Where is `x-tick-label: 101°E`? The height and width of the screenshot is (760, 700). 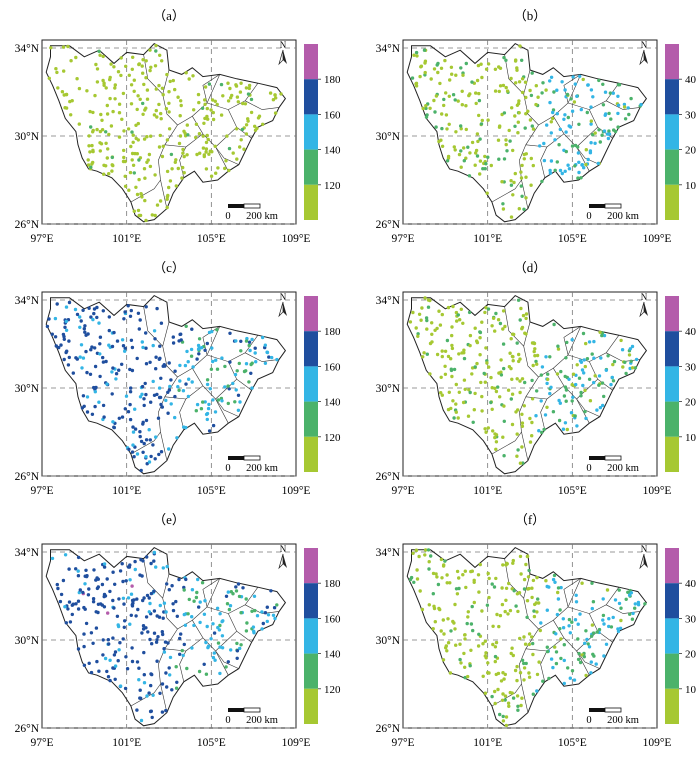 x-tick-label: 101°E is located at coordinates (126, 239).